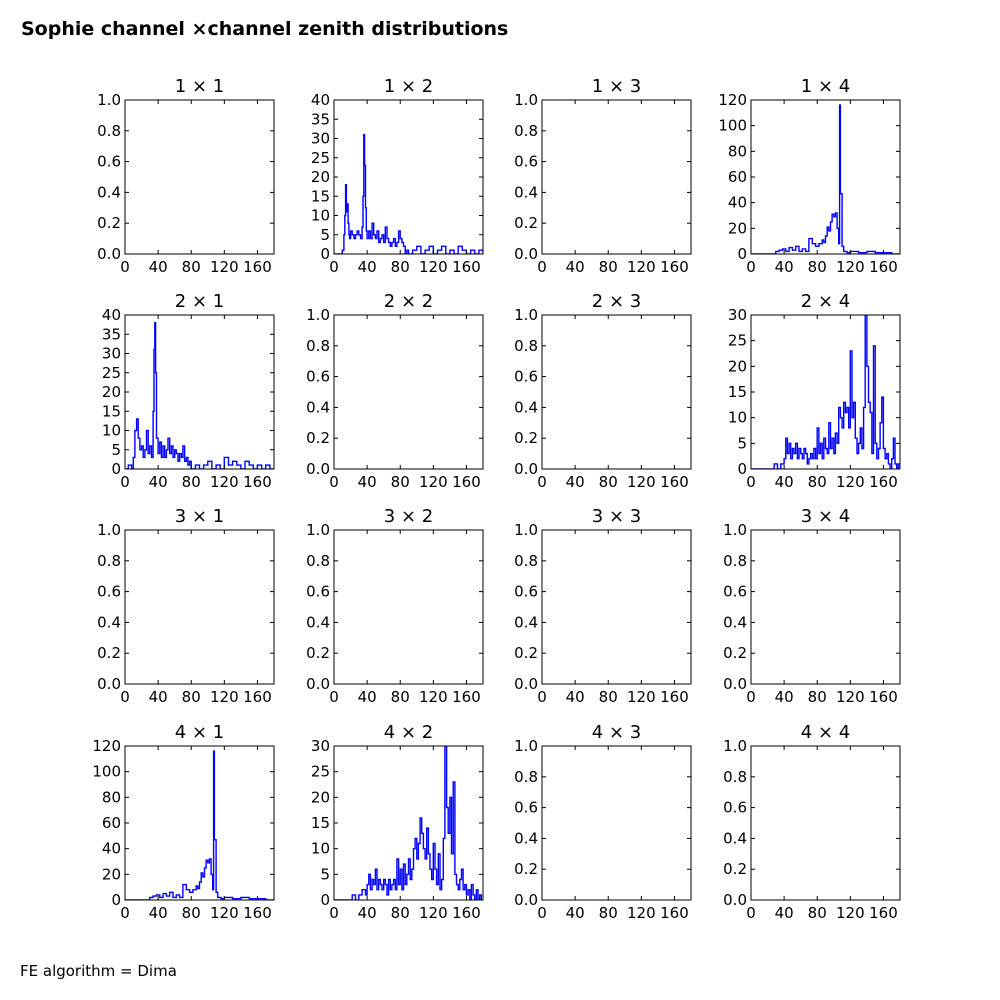 This screenshot has width=1000, height=1000. I want to click on subplot-title: 3 × 1, so click(199, 516).